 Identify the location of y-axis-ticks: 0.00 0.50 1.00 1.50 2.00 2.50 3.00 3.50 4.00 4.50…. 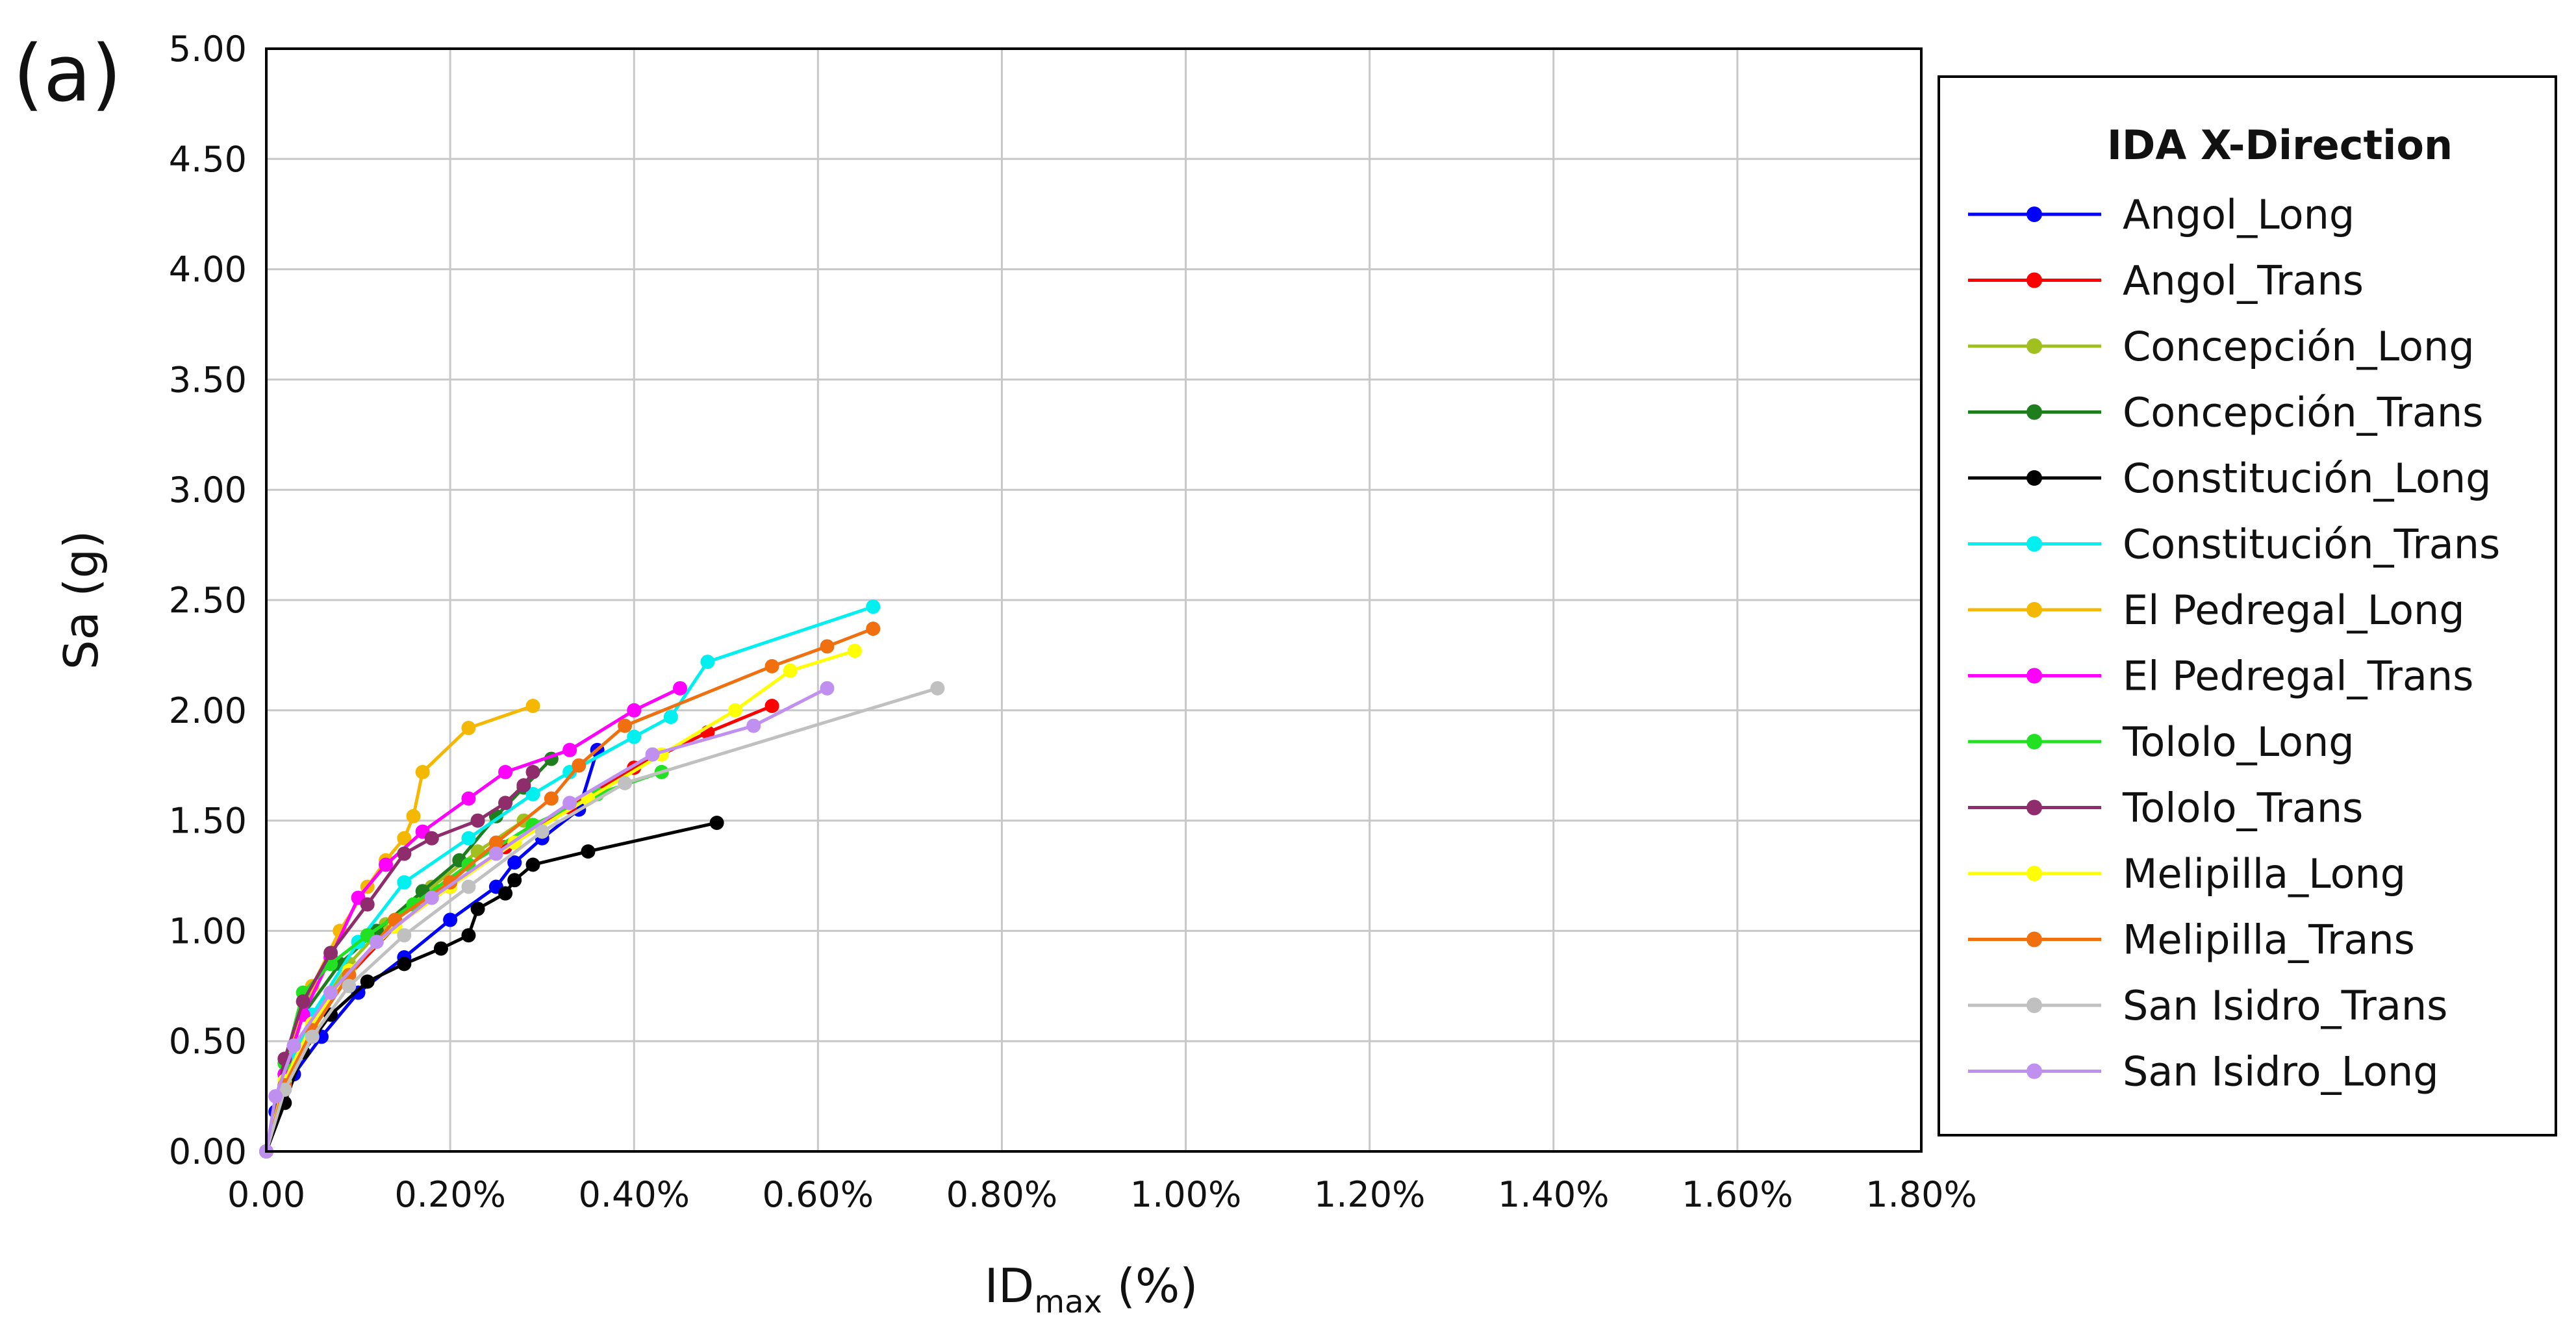
(208, 600).